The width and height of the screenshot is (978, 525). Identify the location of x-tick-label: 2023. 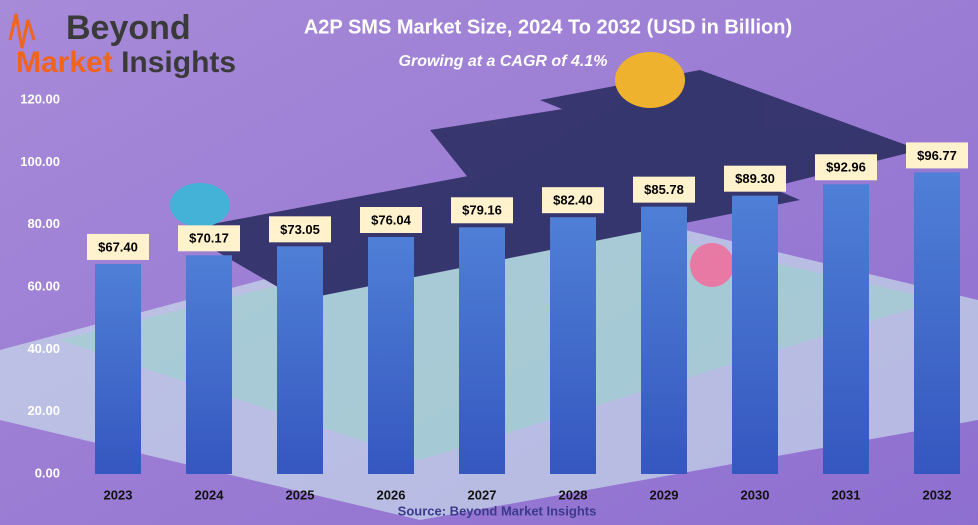
(118, 494).